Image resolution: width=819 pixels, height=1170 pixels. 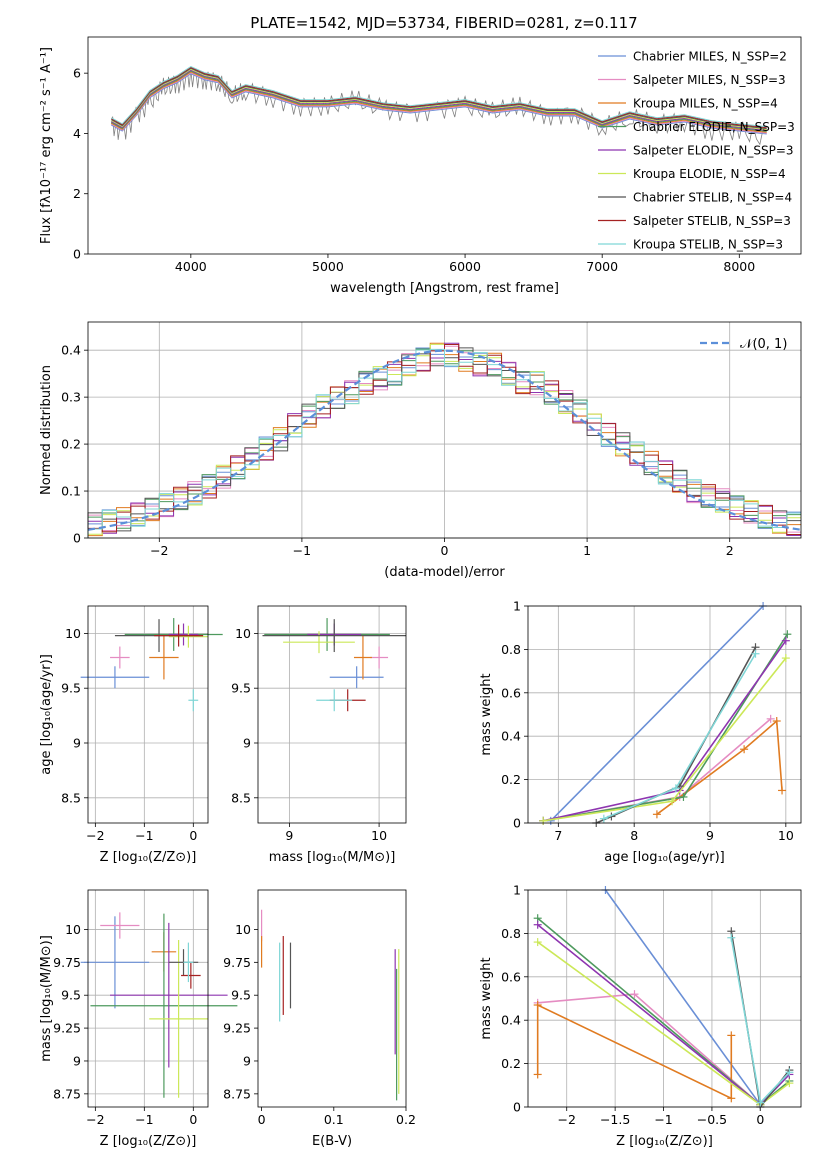 What do you see at coordinates (241, 995) in the screenshot?
I see `y-tick-label: 9.5` at bounding box center [241, 995].